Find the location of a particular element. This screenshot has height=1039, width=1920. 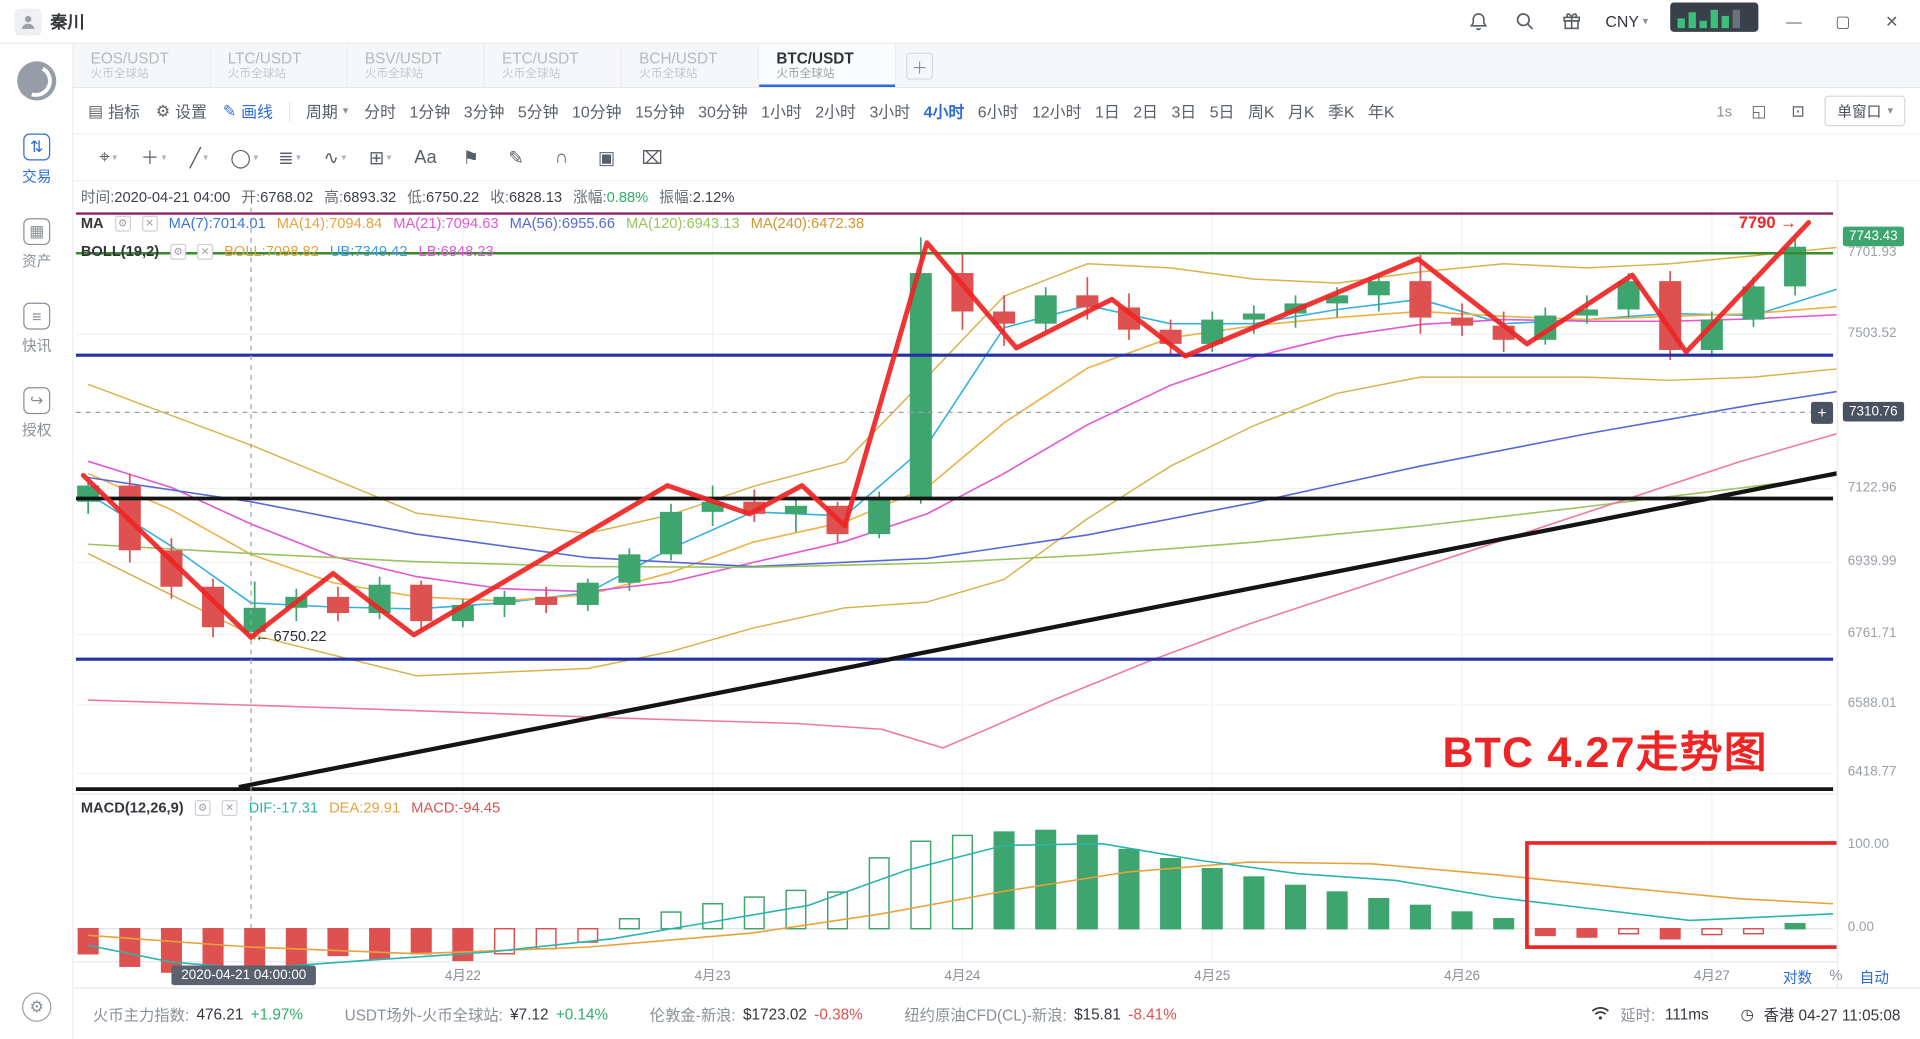

macd-close-icon: ✕ is located at coordinates (229, 807).